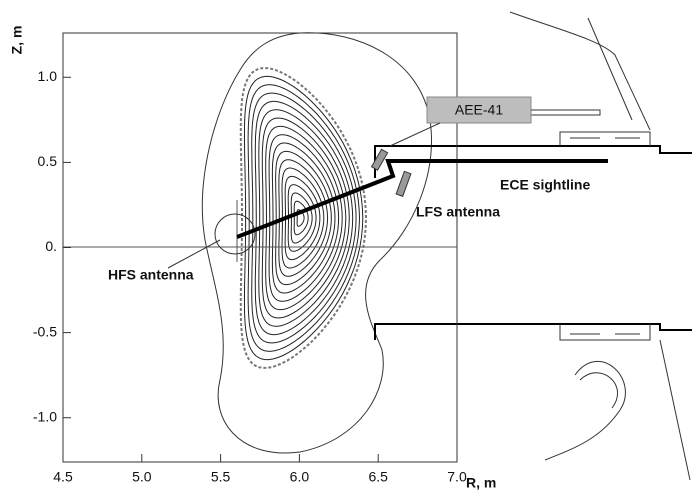  What do you see at coordinates (457, 477) in the screenshot?
I see `x-tick-label: 7.0` at bounding box center [457, 477].